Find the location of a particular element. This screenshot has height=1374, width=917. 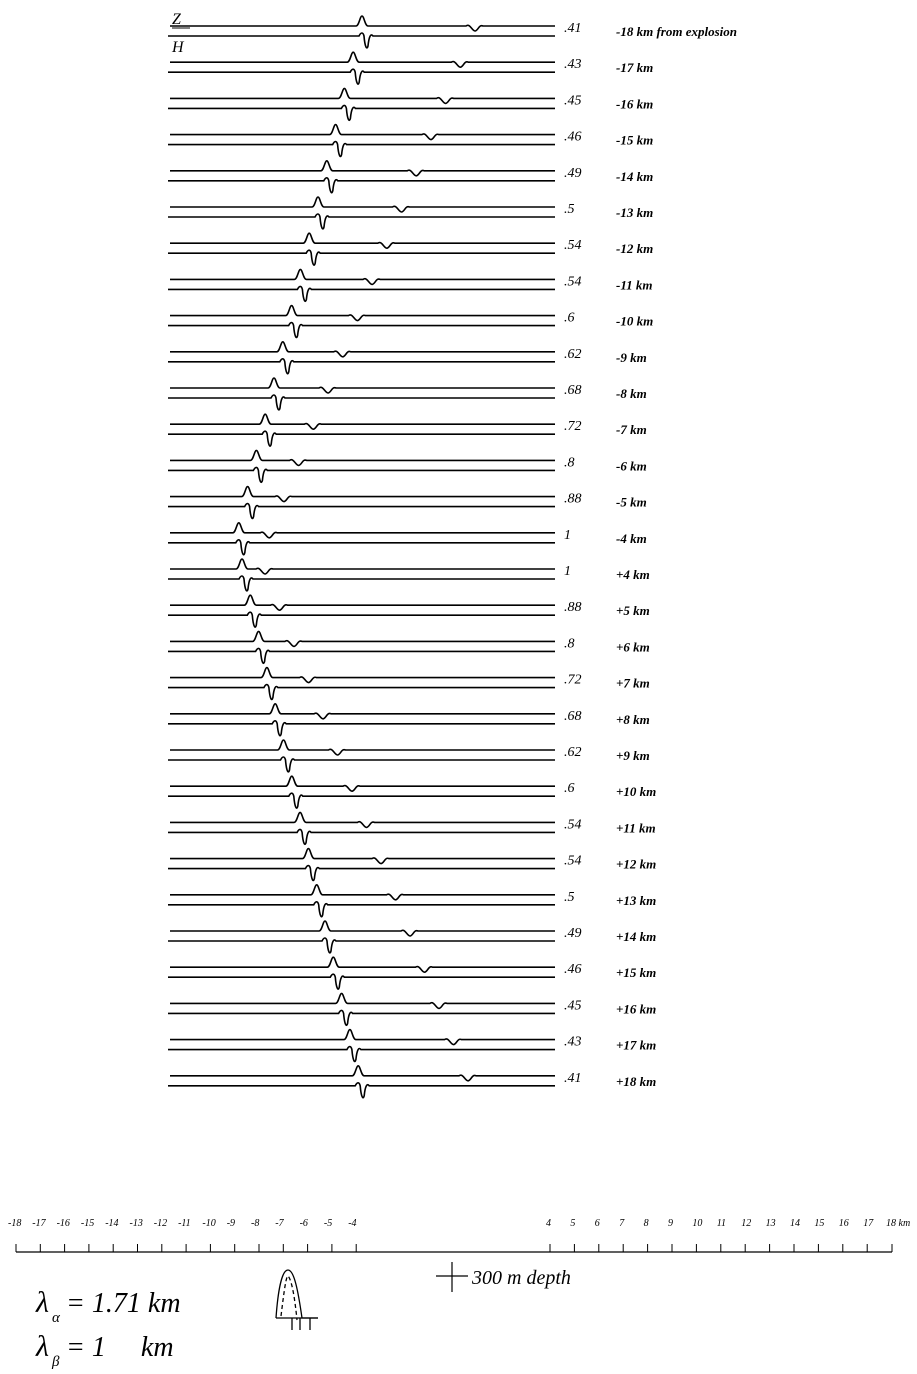

trace-2: .43 -17 km is located at coordinates (410, 68).